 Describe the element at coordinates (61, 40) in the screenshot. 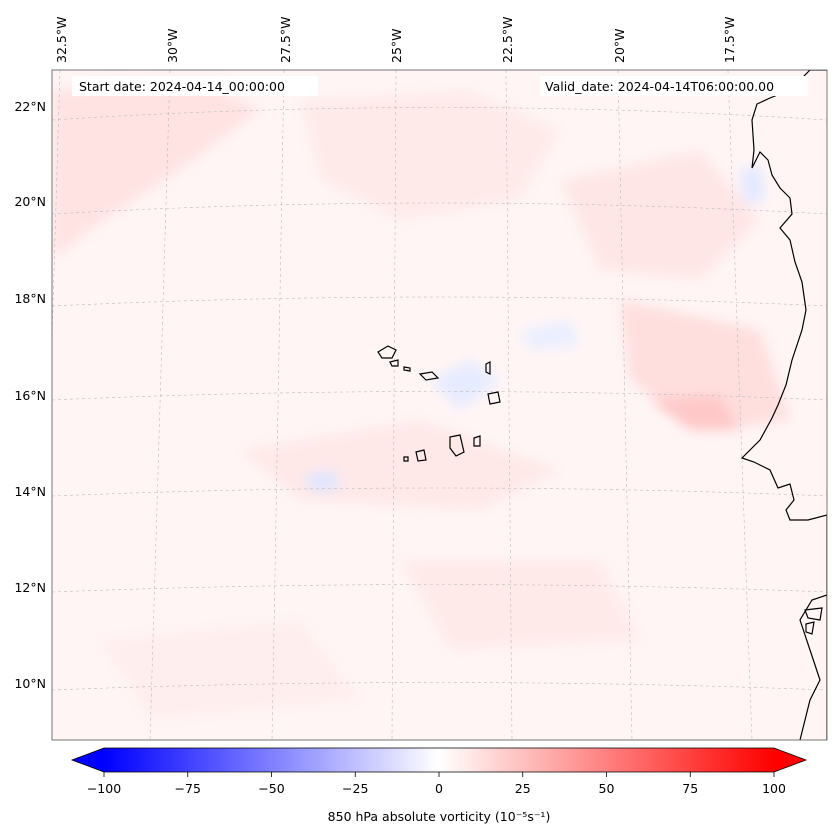

I see `lon-label-32-5w: 32.5°W` at that location.